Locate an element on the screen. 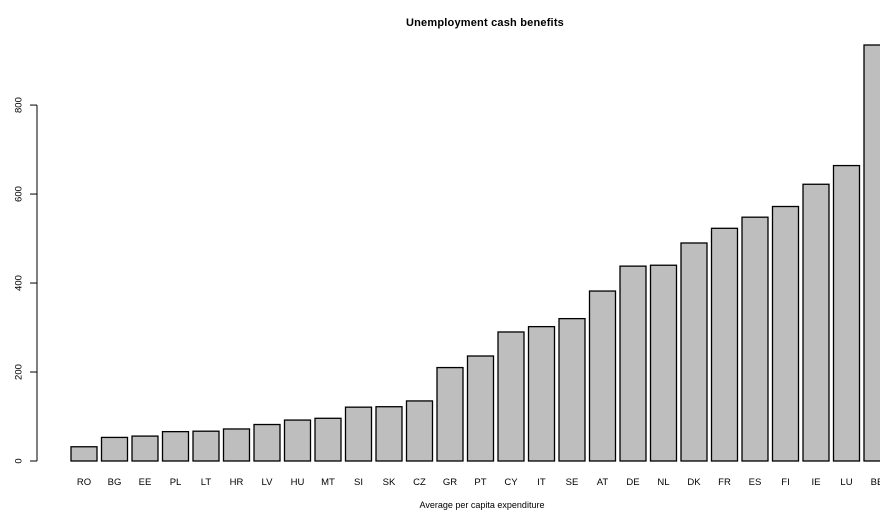 The width and height of the screenshot is (880, 511). bar-ee is located at coordinates (145, 448).